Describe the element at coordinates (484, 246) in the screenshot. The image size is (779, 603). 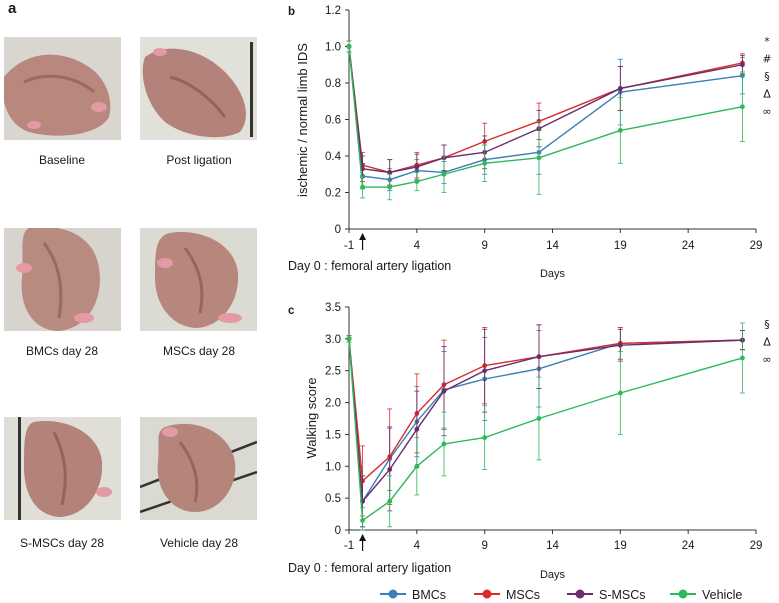
I see `x-tick-label: 9` at that location.